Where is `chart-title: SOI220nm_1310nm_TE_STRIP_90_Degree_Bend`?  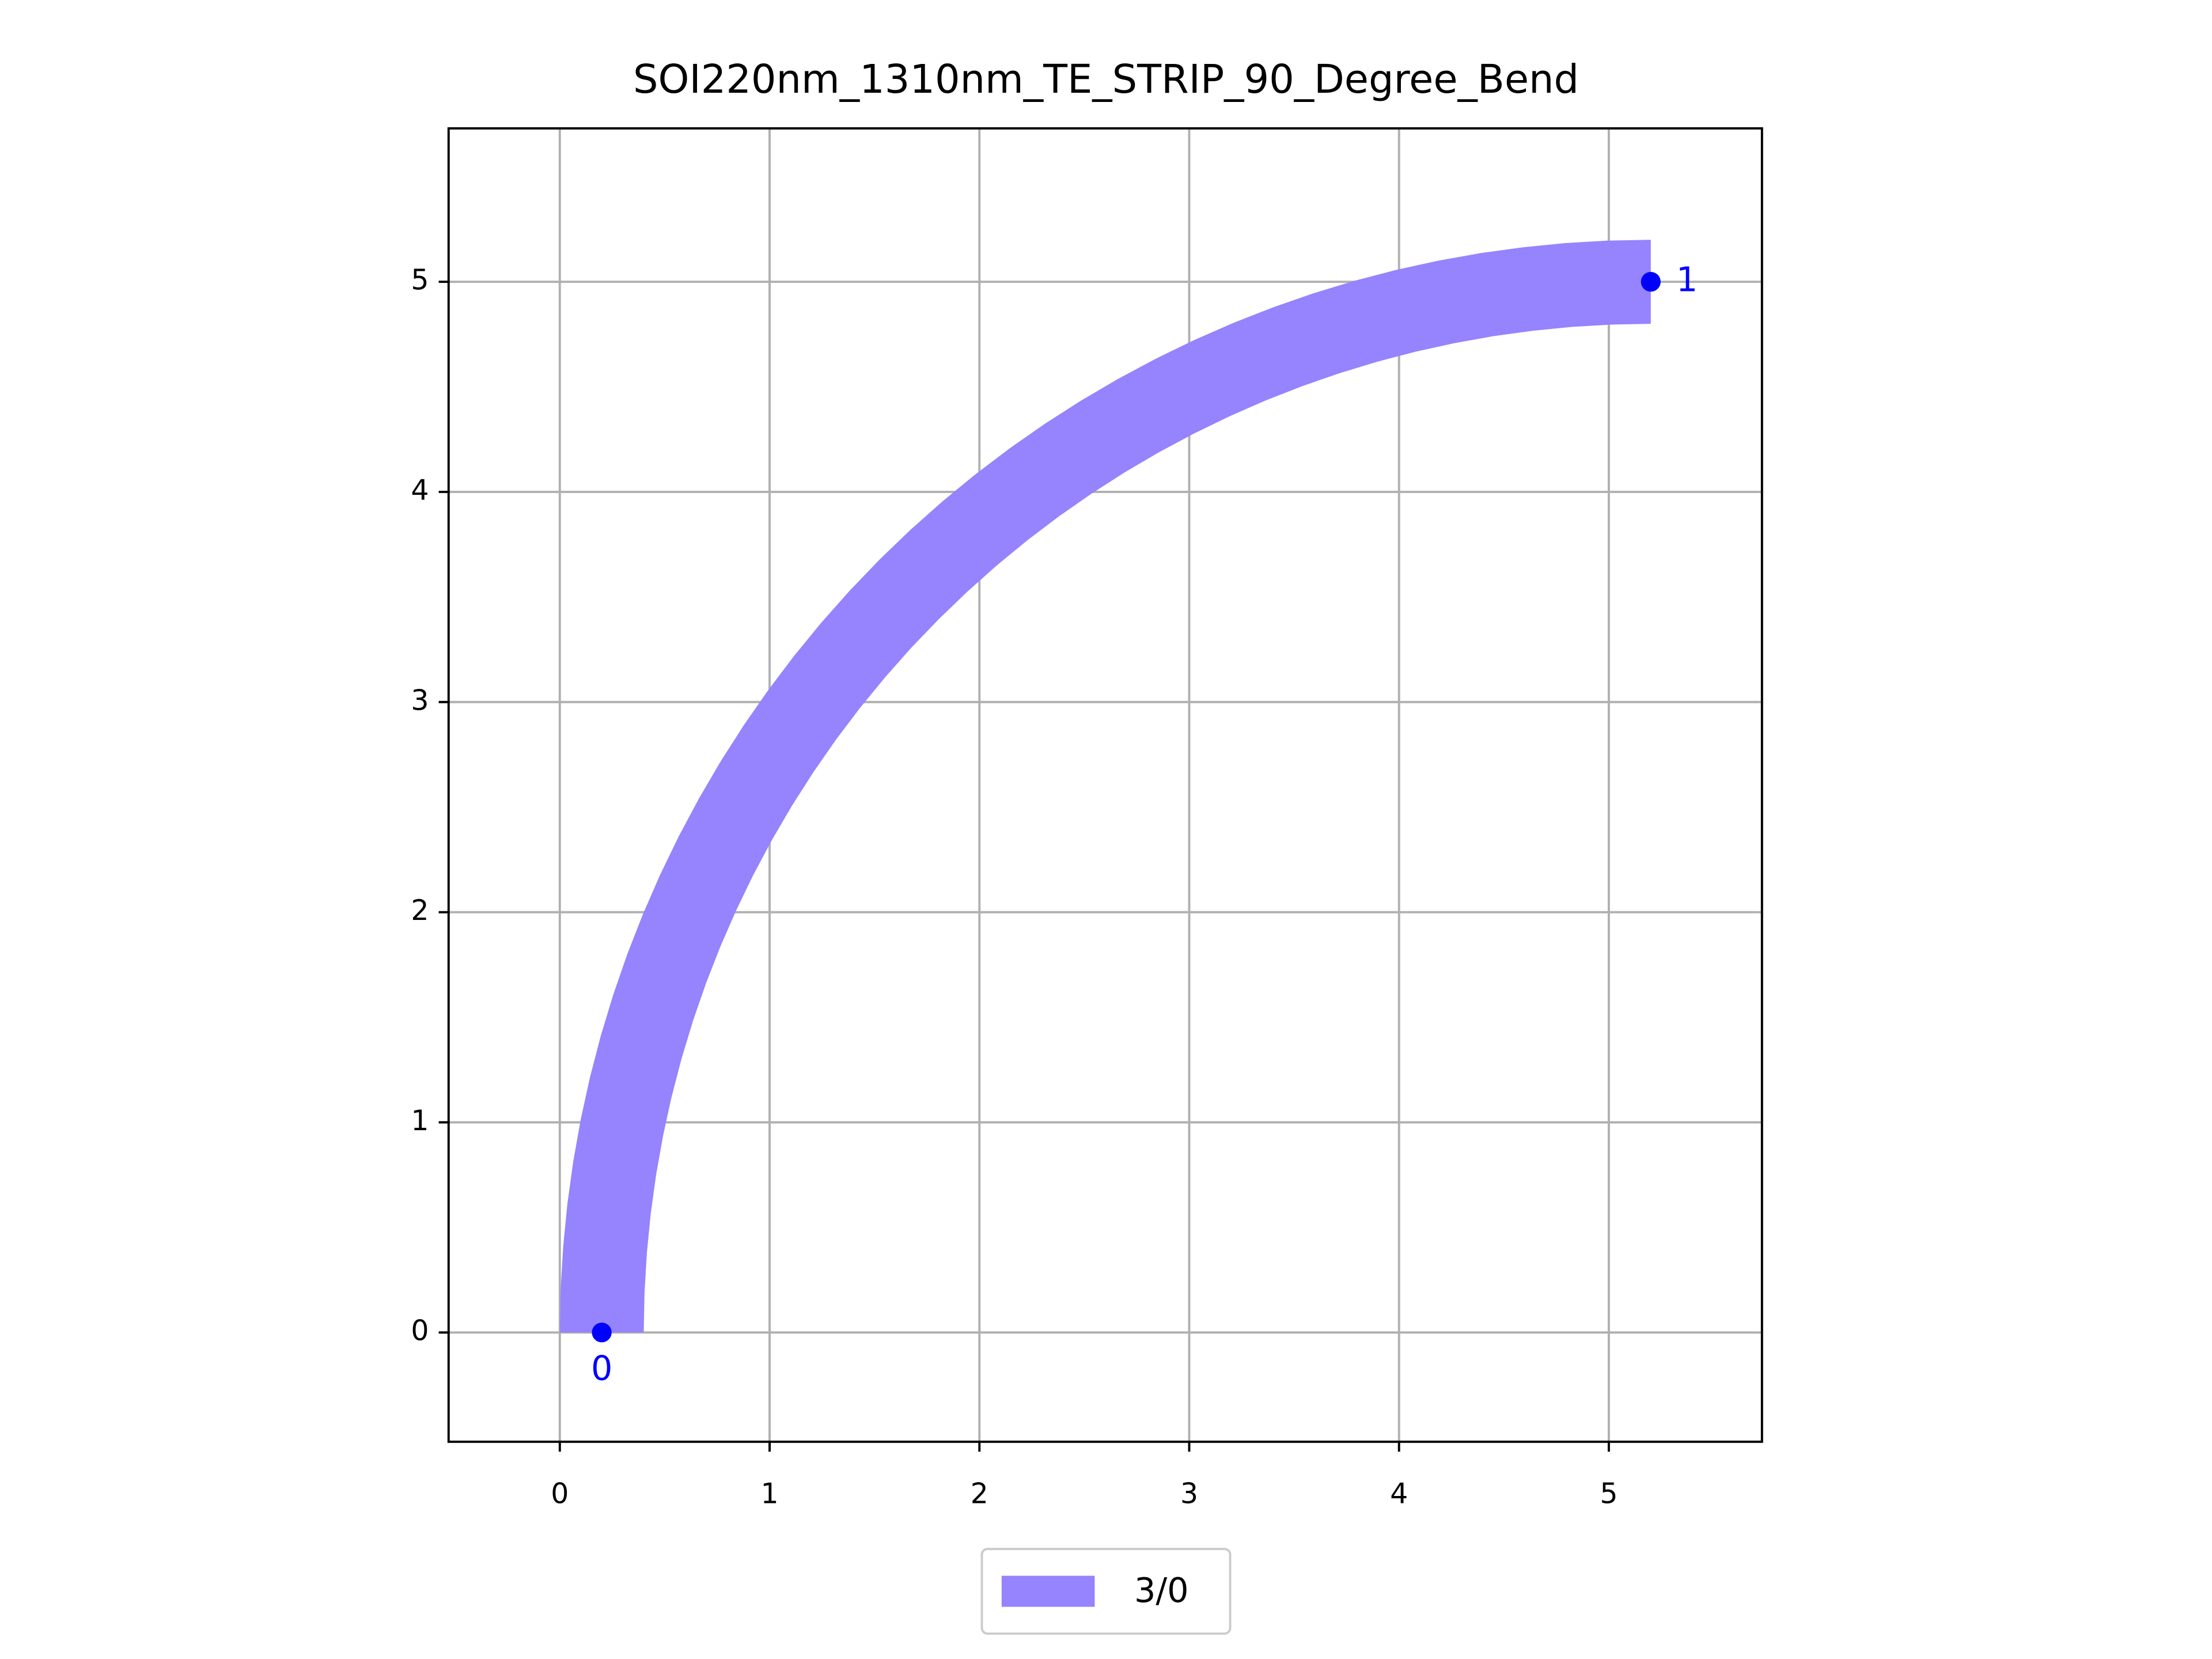
chart-title: SOI220nm_1310nm_TE_STRIP_90_Degree_Bend is located at coordinates (1106, 79).